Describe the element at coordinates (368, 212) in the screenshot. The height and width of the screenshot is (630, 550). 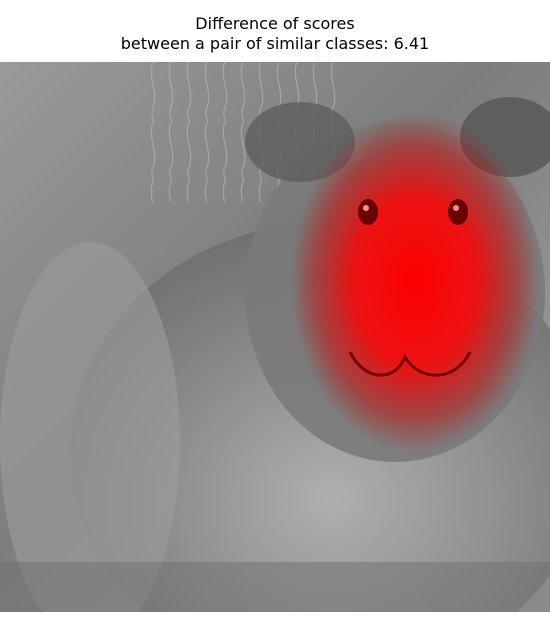
I see `dog-eye-left` at that location.